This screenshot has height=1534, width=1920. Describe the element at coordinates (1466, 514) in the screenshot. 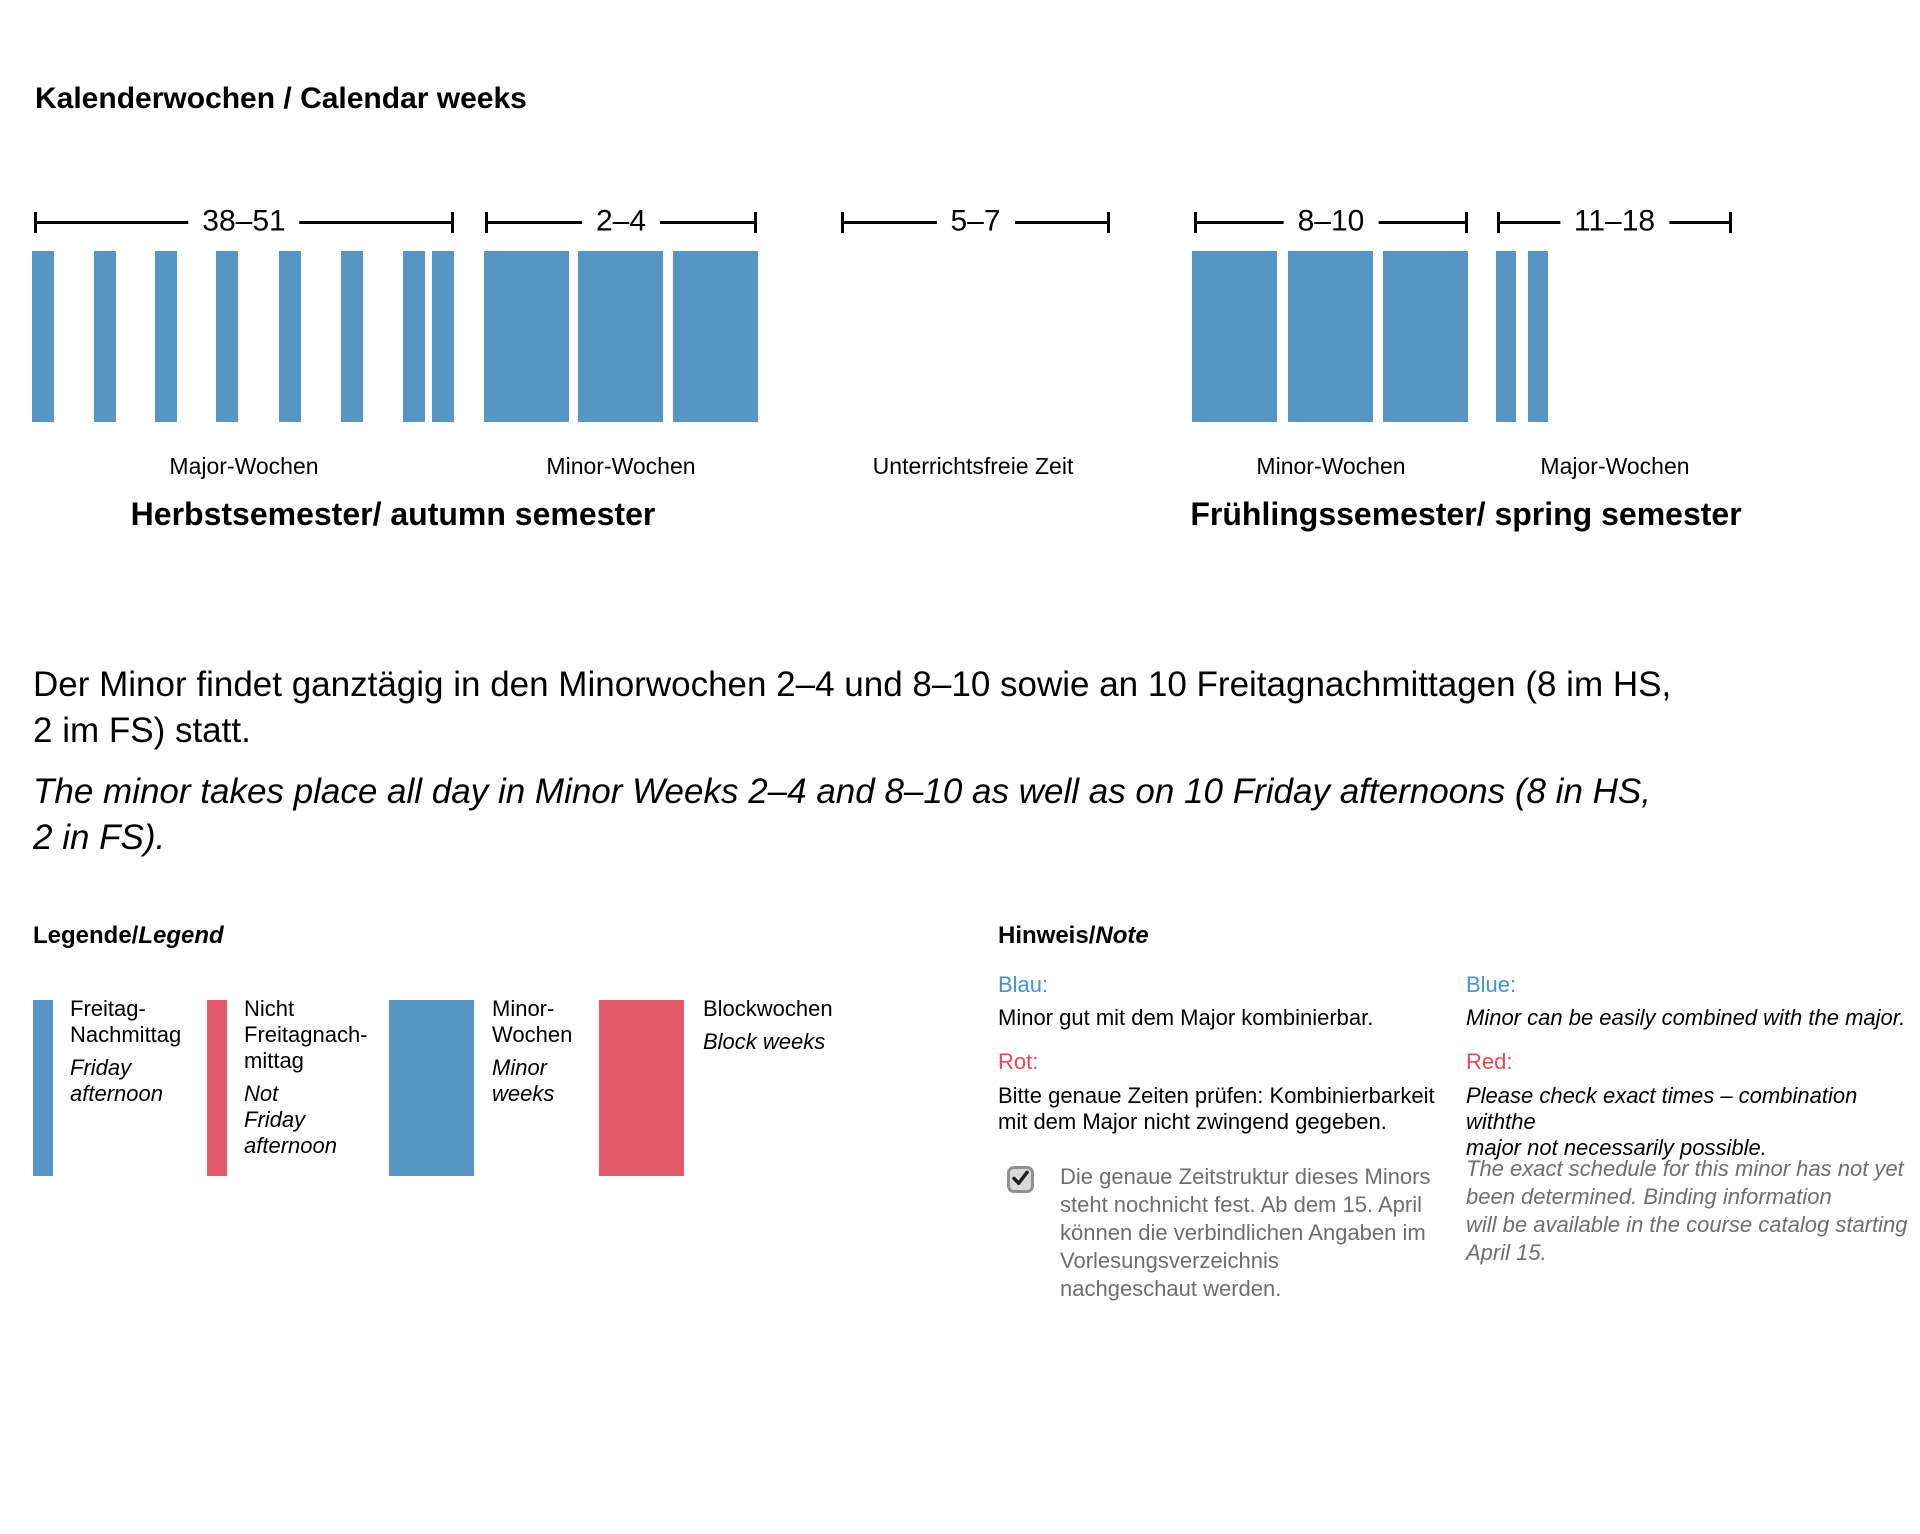

I see `label-spring-semester: Frühlingssemester/ spring semester` at that location.